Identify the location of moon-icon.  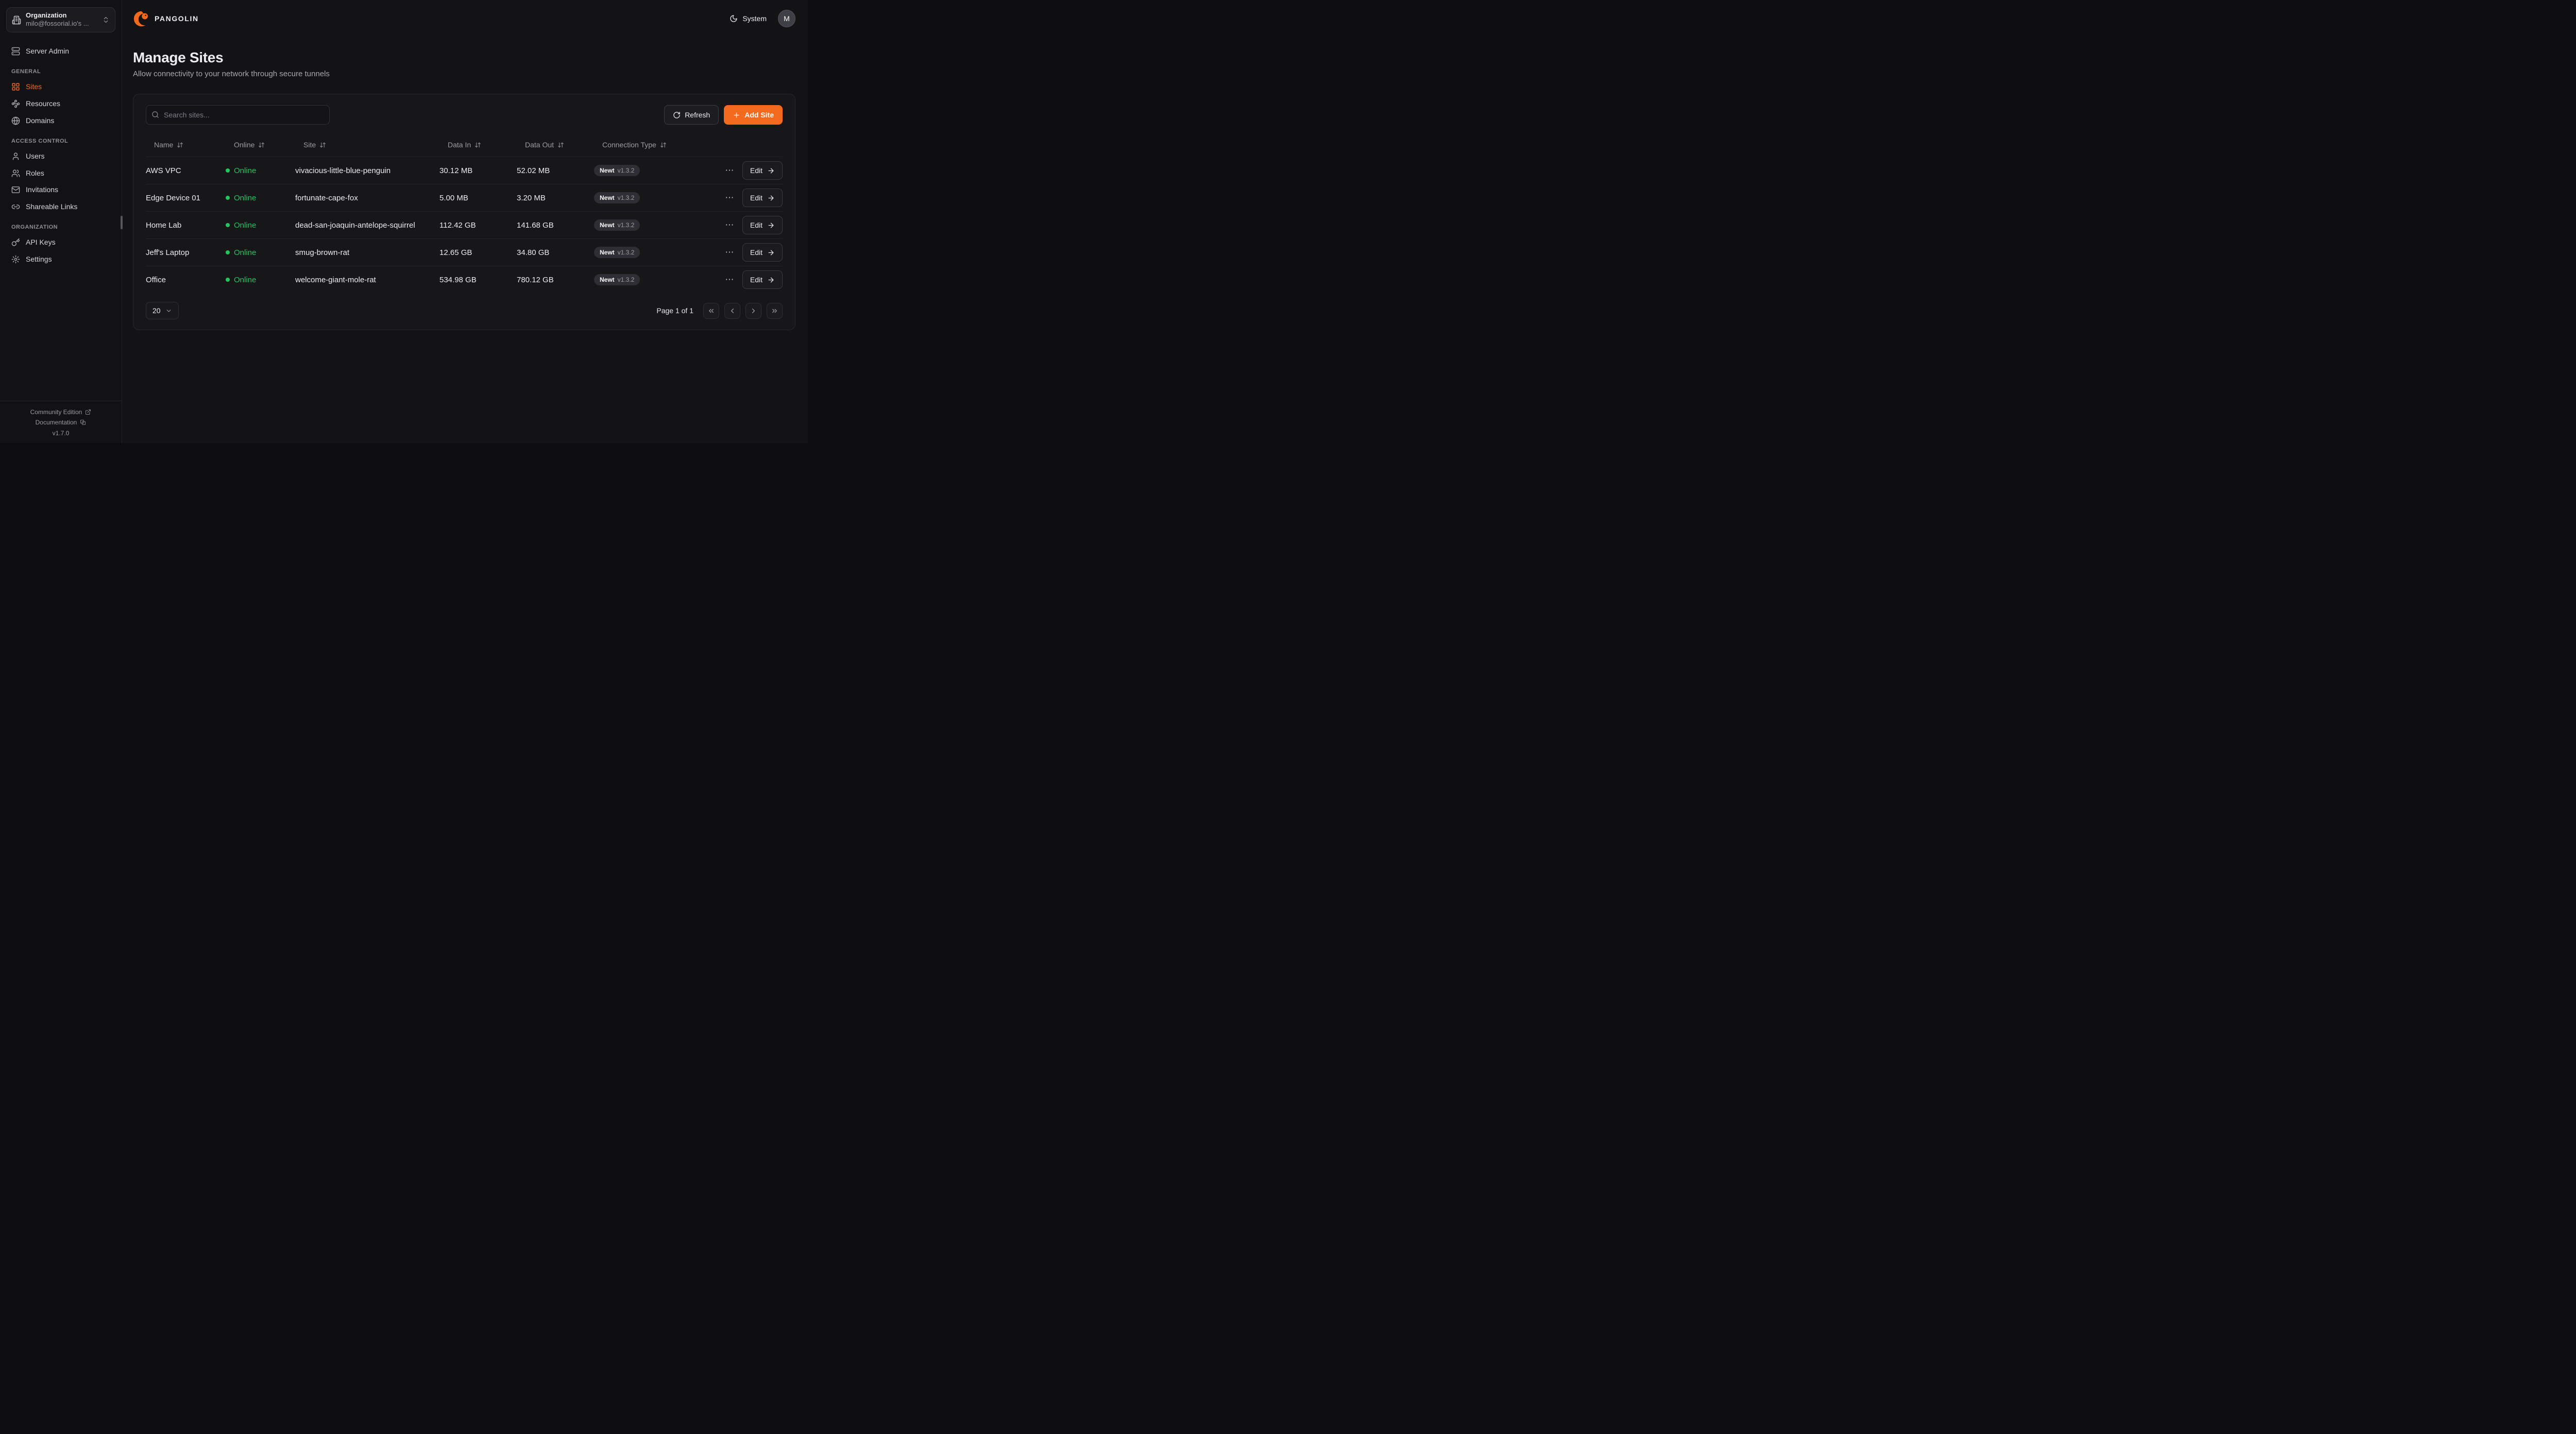
(734, 18).